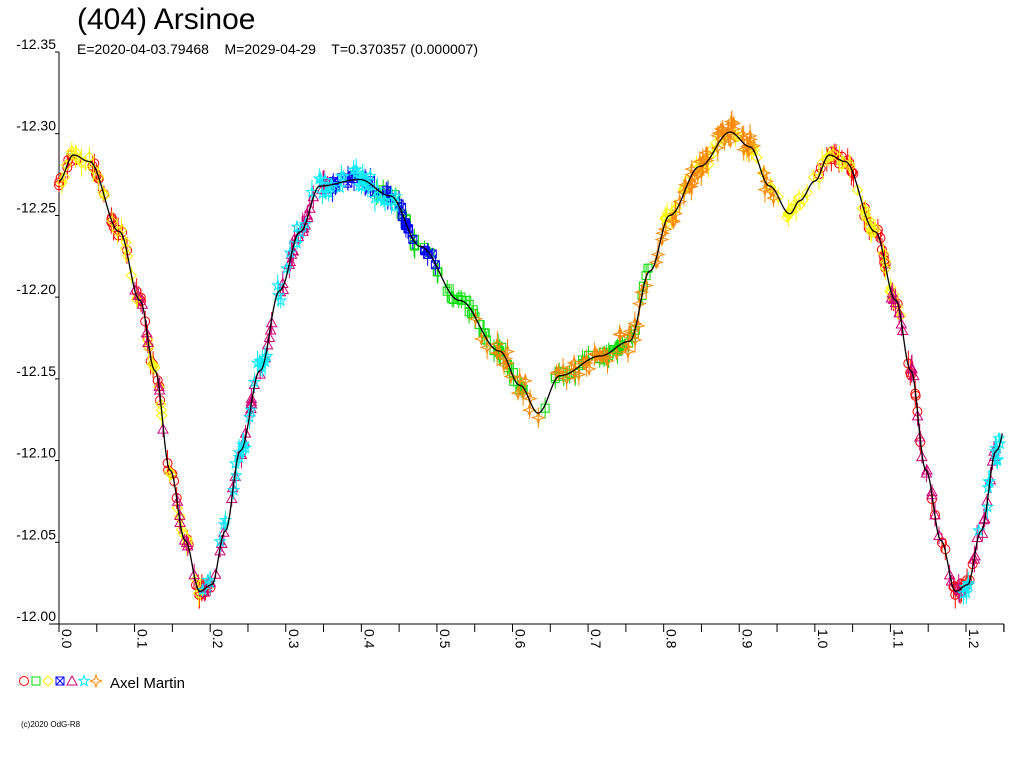 This screenshot has height=768, width=1024. Describe the element at coordinates (36, 534) in the screenshot. I see `y-tick-label: -12.05` at that location.